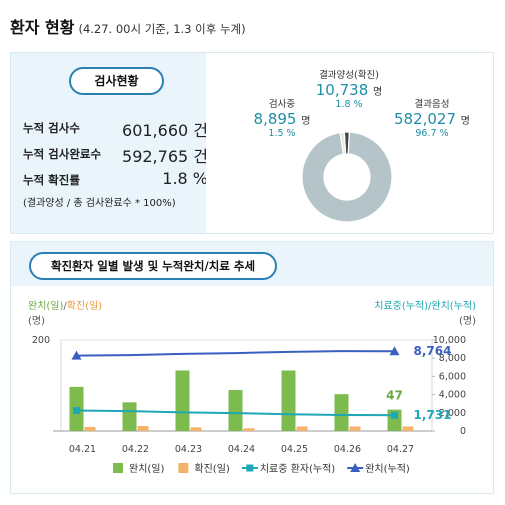  I want to click on positive-rate-value: 1.8 %, so click(185, 178).